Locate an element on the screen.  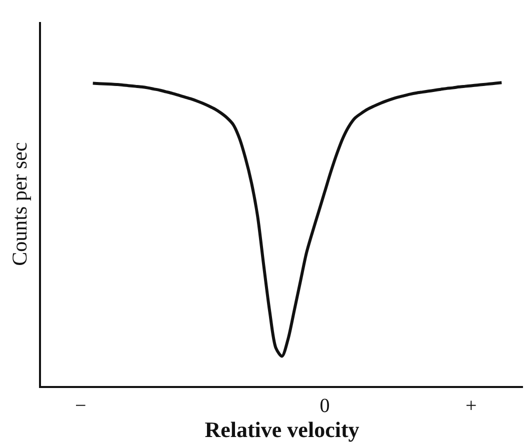
x-axis-title: Relative velocity is located at coordinates (282, 429).